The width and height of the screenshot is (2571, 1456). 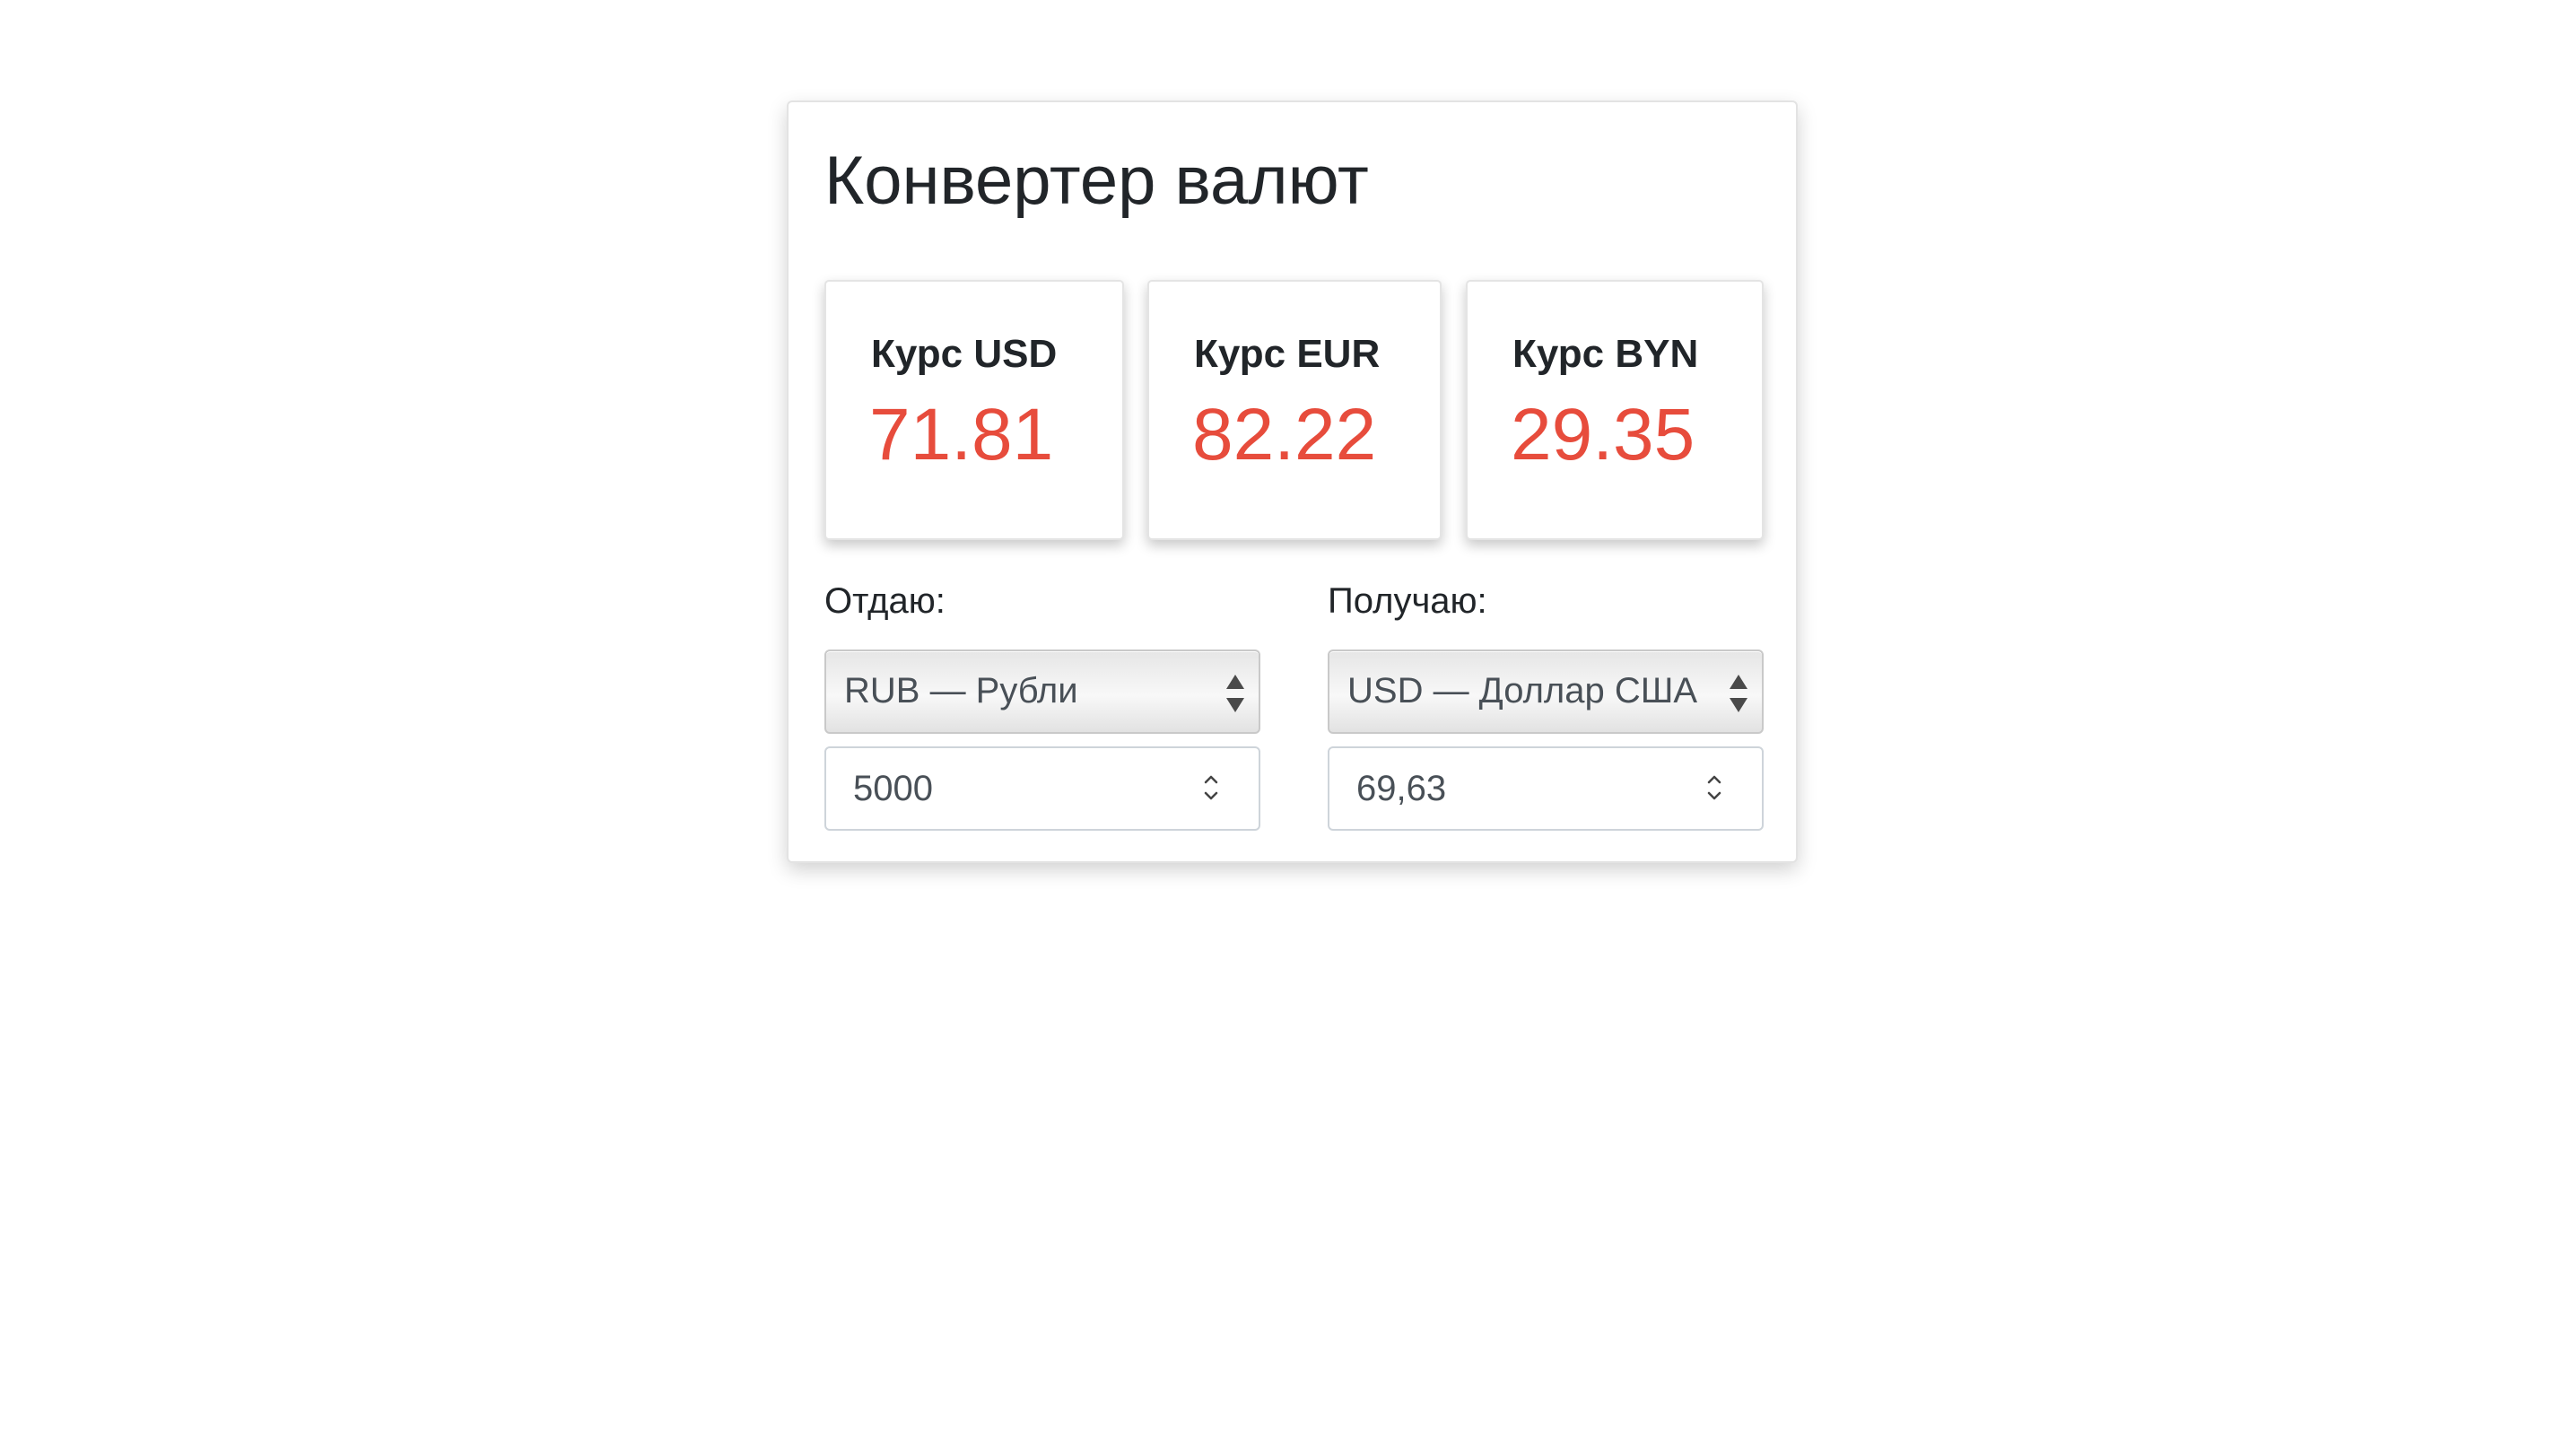 I want to click on page-title: Конвертер валют, so click(x=1096, y=181).